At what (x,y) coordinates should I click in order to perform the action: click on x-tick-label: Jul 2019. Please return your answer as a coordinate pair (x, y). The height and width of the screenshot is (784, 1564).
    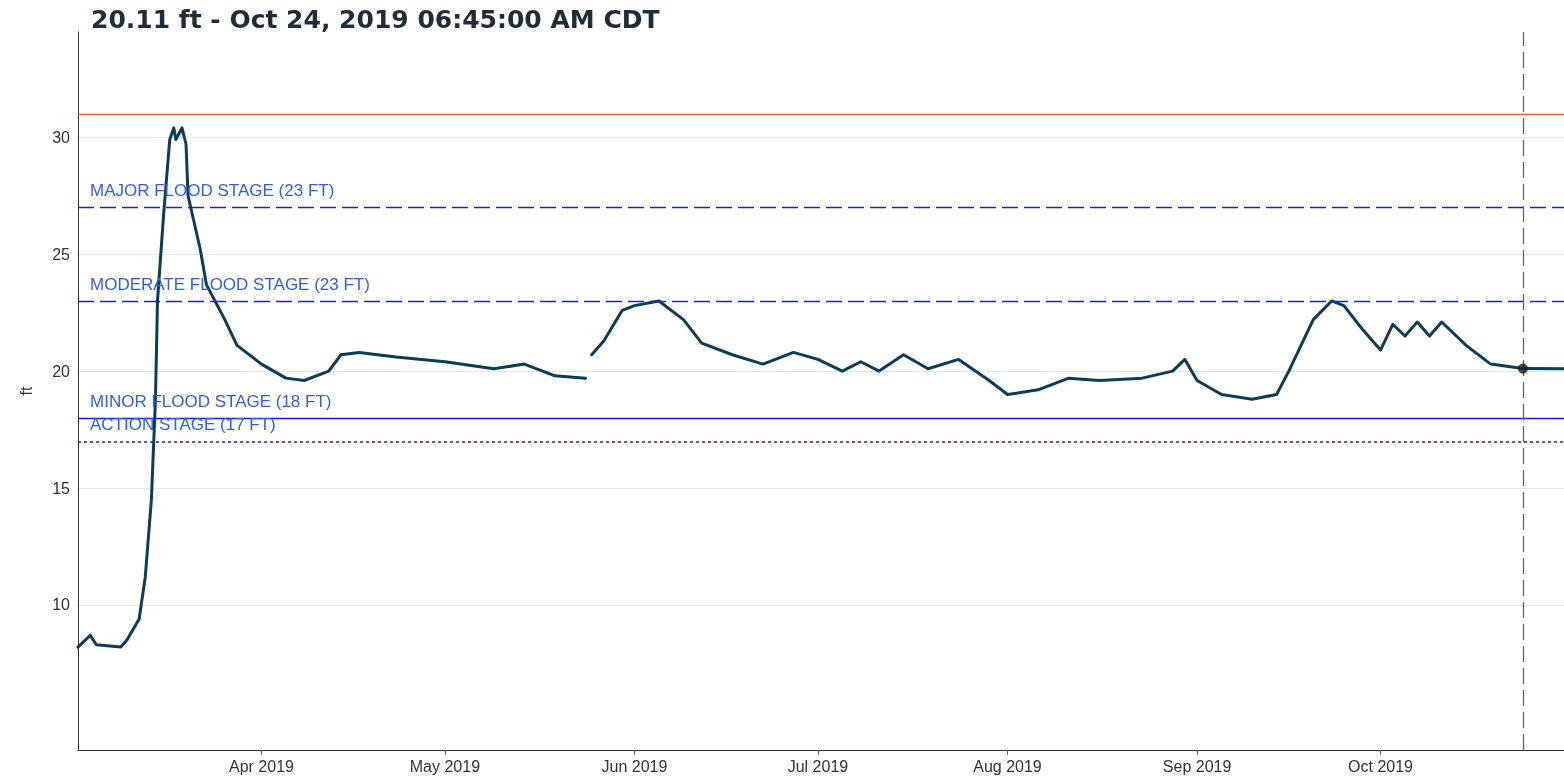
    Looking at the image, I should click on (818, 766).